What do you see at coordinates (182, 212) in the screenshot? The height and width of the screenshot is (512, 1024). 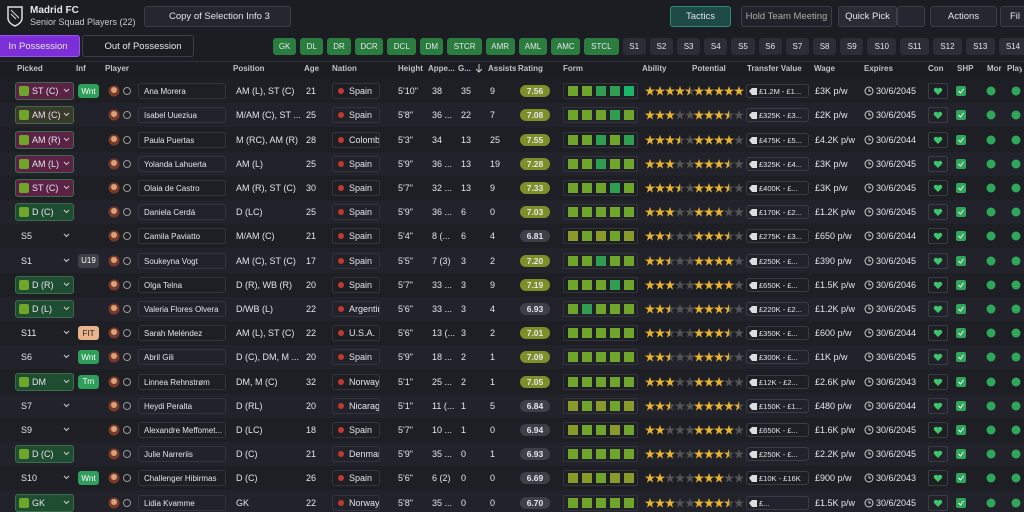 I see `player-name: Daniela Cerdá` at bounding box center [182, 212].